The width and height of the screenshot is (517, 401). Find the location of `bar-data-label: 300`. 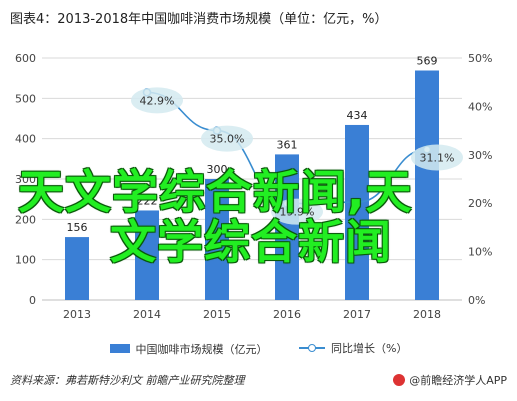

bar-data-label: 300 is located at coordinates (217, 169).